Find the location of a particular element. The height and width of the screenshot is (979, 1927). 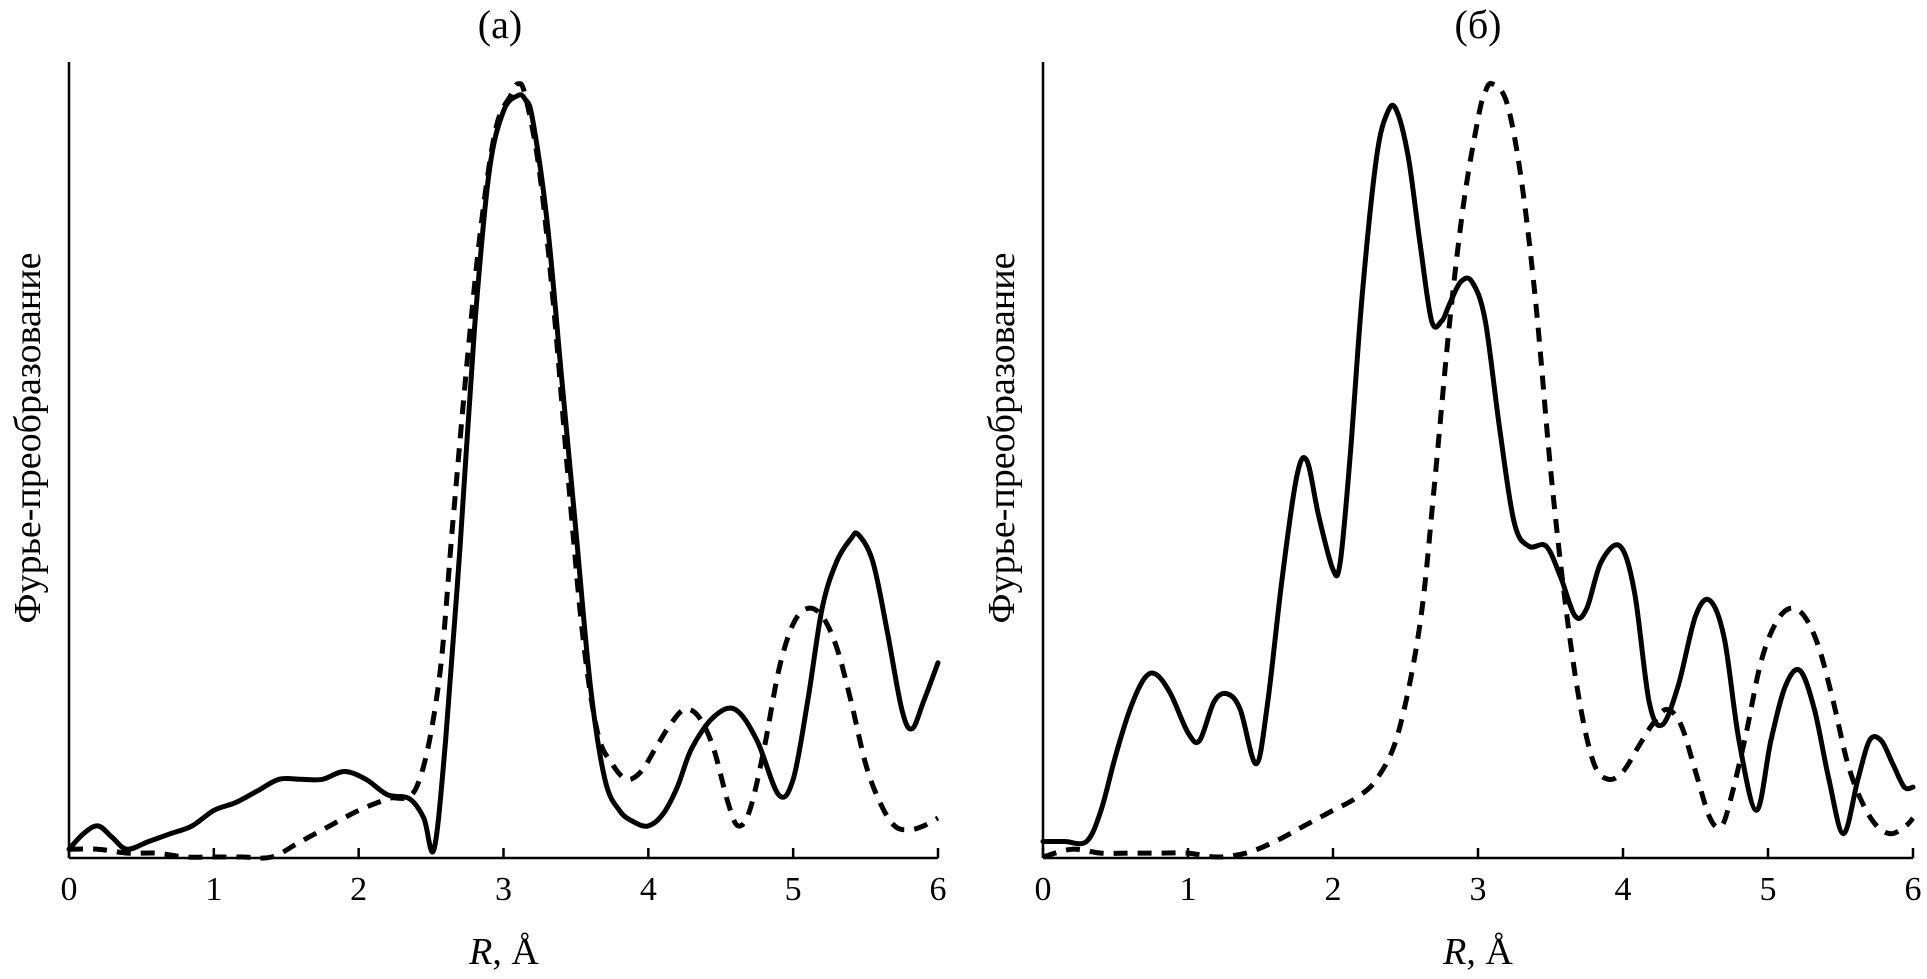

panel-a-xtick-label: 5 is located at coordinates (793, 889).